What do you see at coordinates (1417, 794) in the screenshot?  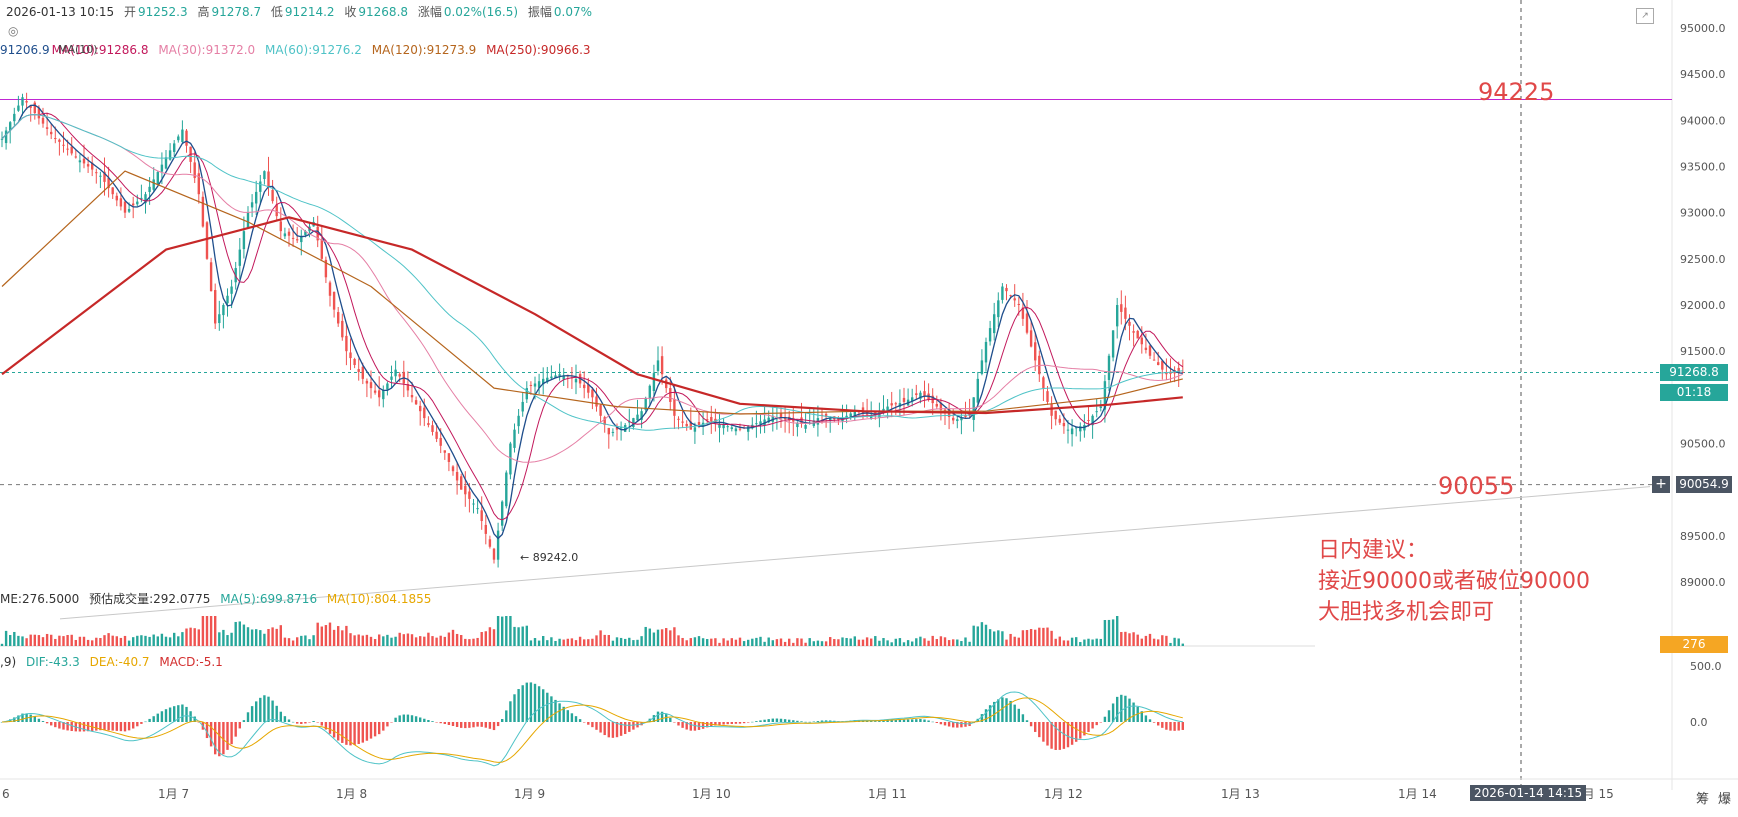 I see `x-tick-8: 1月 14` at bounding box center [1417, 794].